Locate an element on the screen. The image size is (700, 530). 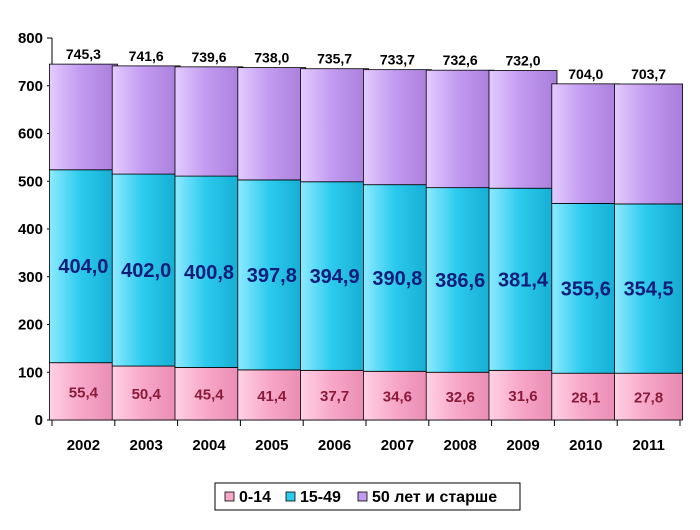
data-label: 34,6 is located at coordinates (397, 397).